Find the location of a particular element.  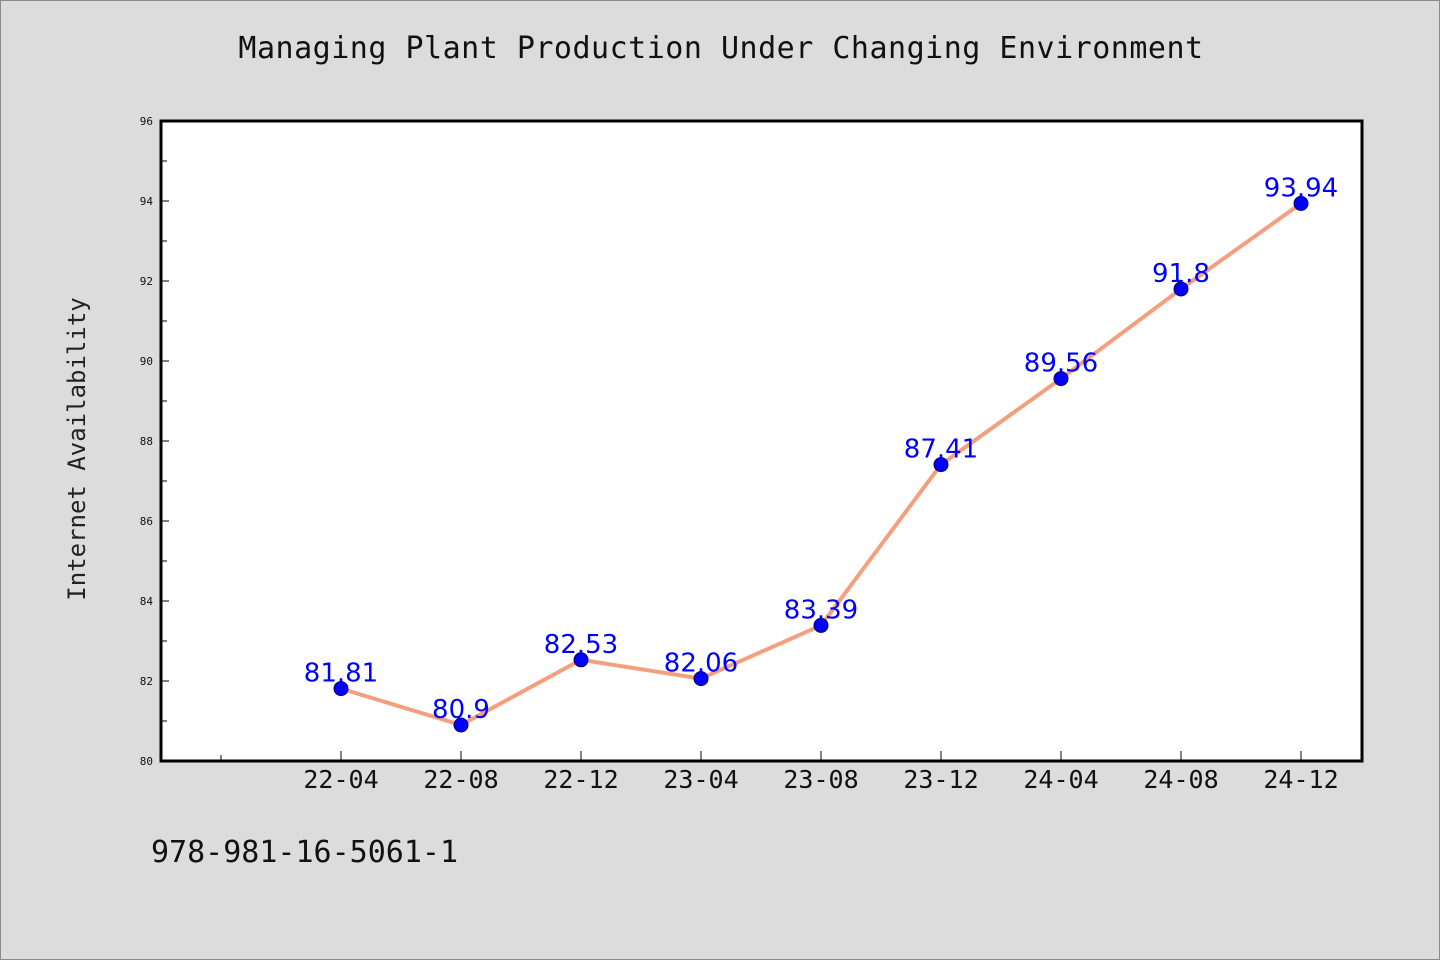

y-tick-label: 90 is located at coordinates (146, 361).